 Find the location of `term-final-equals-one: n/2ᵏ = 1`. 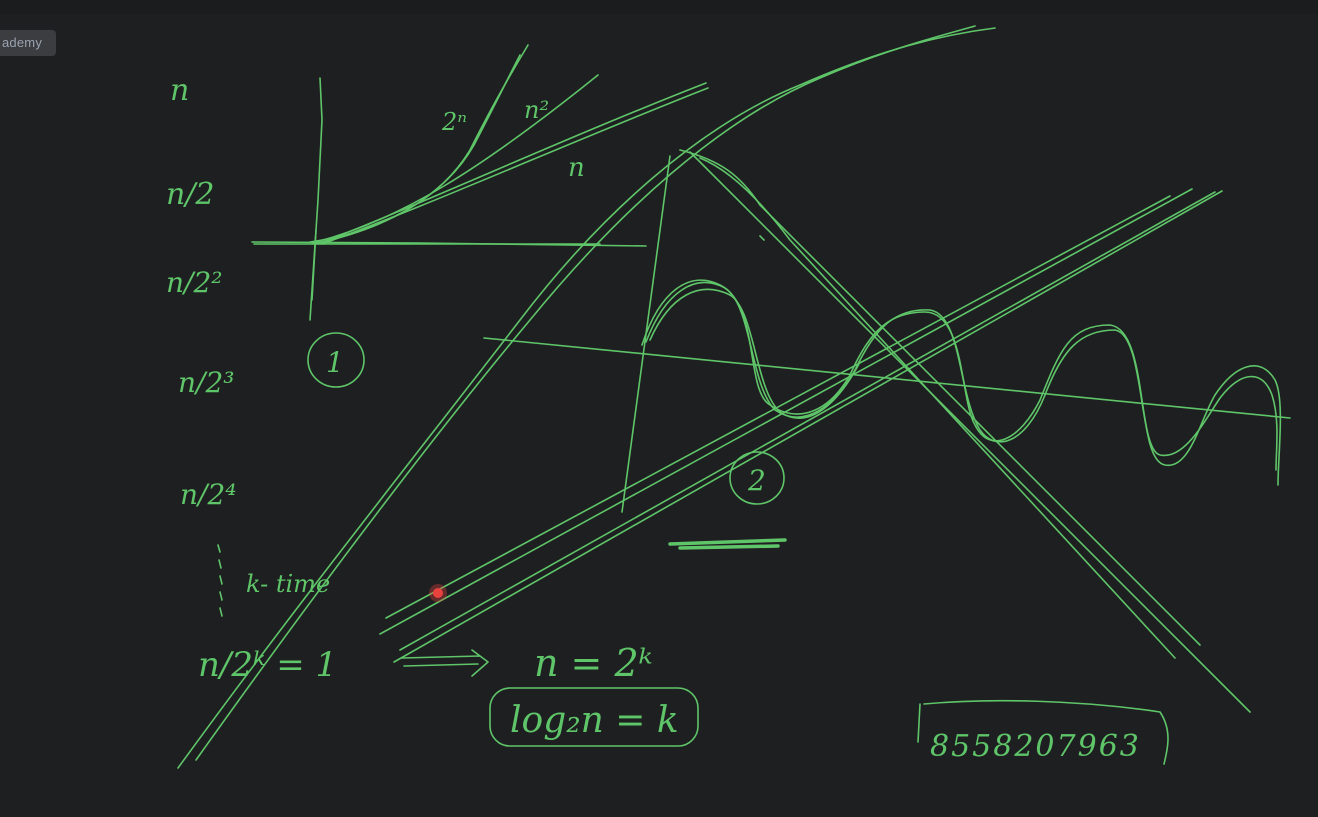

term-final-equals-one: n/2ᵏ = 1 is located at coordinates (267, 665).